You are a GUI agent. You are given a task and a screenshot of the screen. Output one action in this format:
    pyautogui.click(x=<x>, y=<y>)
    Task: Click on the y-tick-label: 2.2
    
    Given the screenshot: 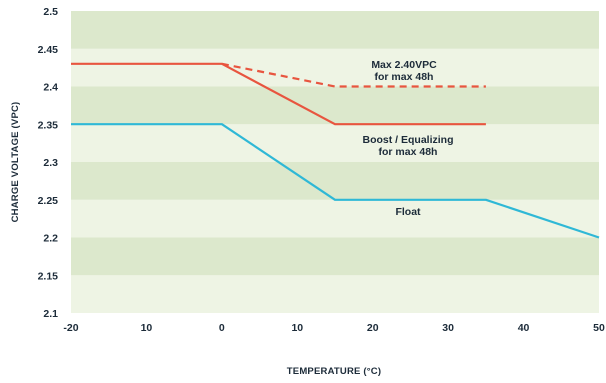 What is the action you would take?
    pyautogui.click(x=50, y=239)
    